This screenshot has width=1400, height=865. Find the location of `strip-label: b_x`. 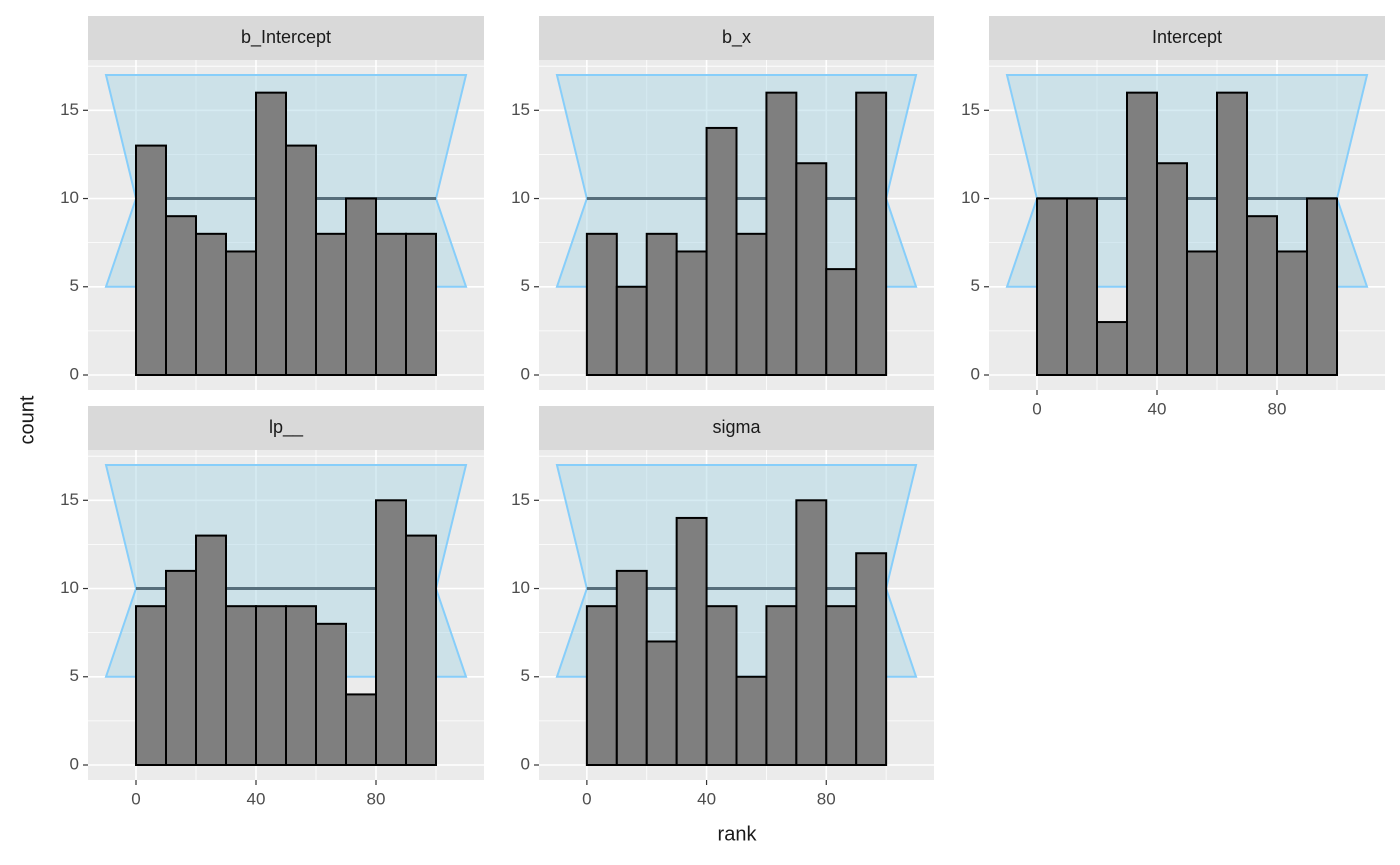

strip-label: b_x is located at coordinates (736, 37).